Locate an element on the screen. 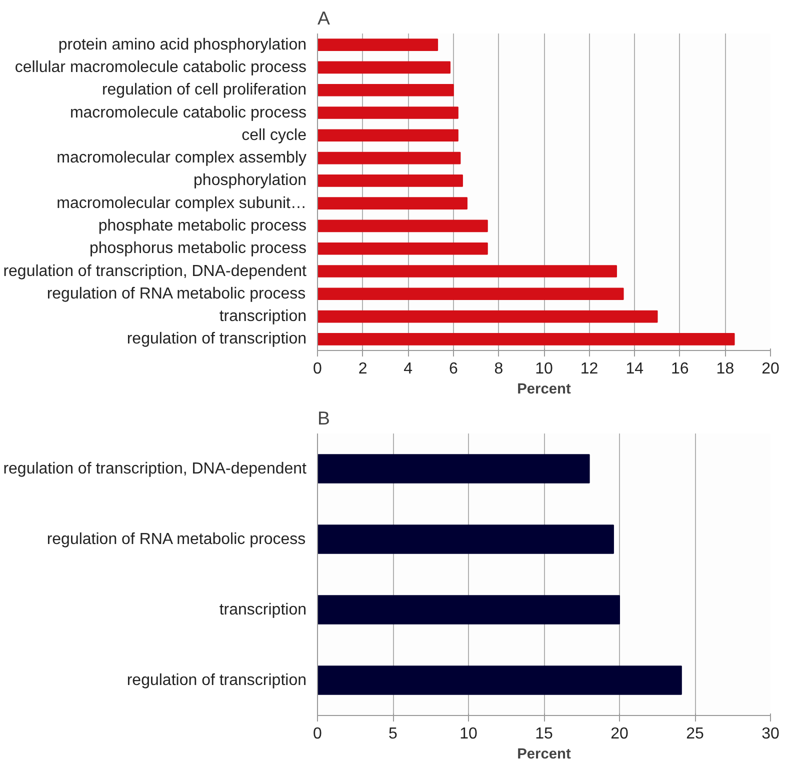  y-tick-label: regulation of cell proliferation is located at coordinates (204, 90).